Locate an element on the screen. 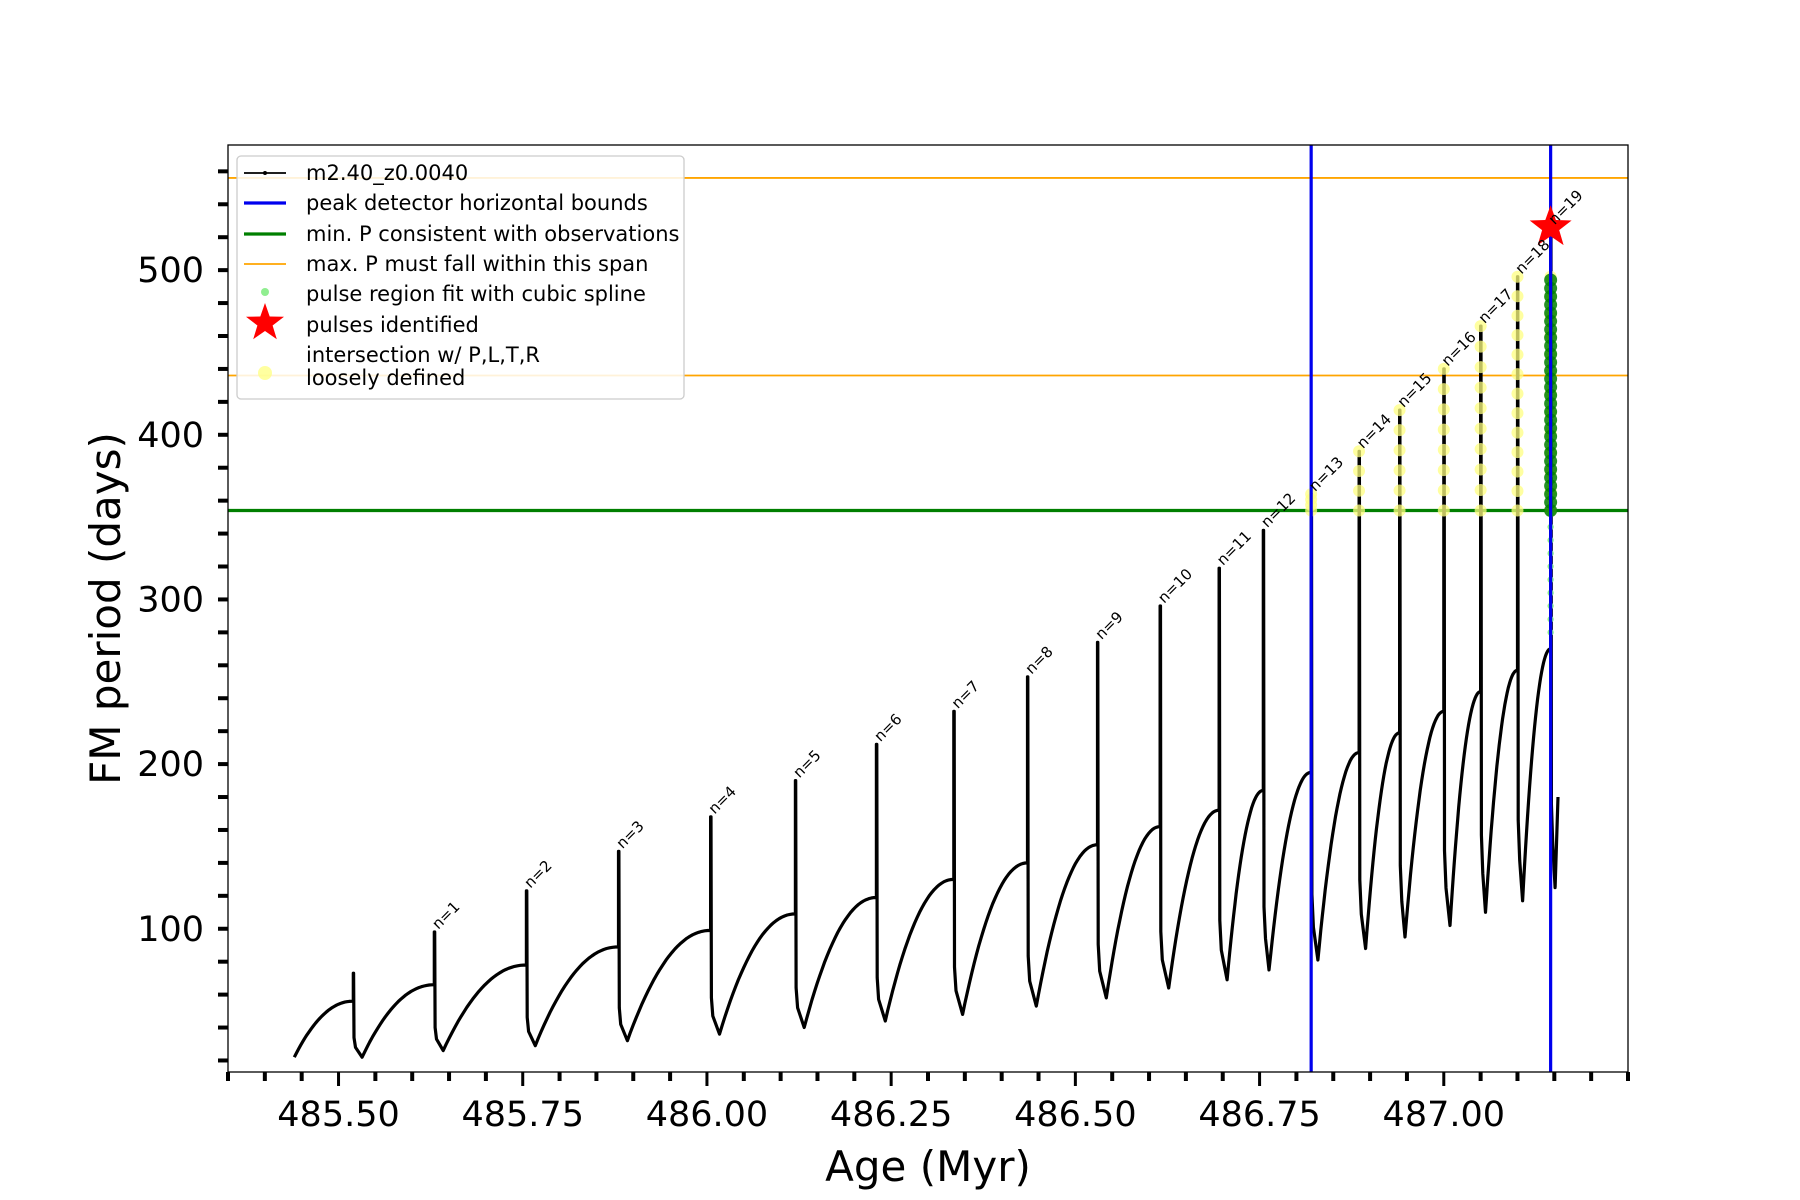  legend-label: max. P must fall within this span is located at coordinates (477, 264).